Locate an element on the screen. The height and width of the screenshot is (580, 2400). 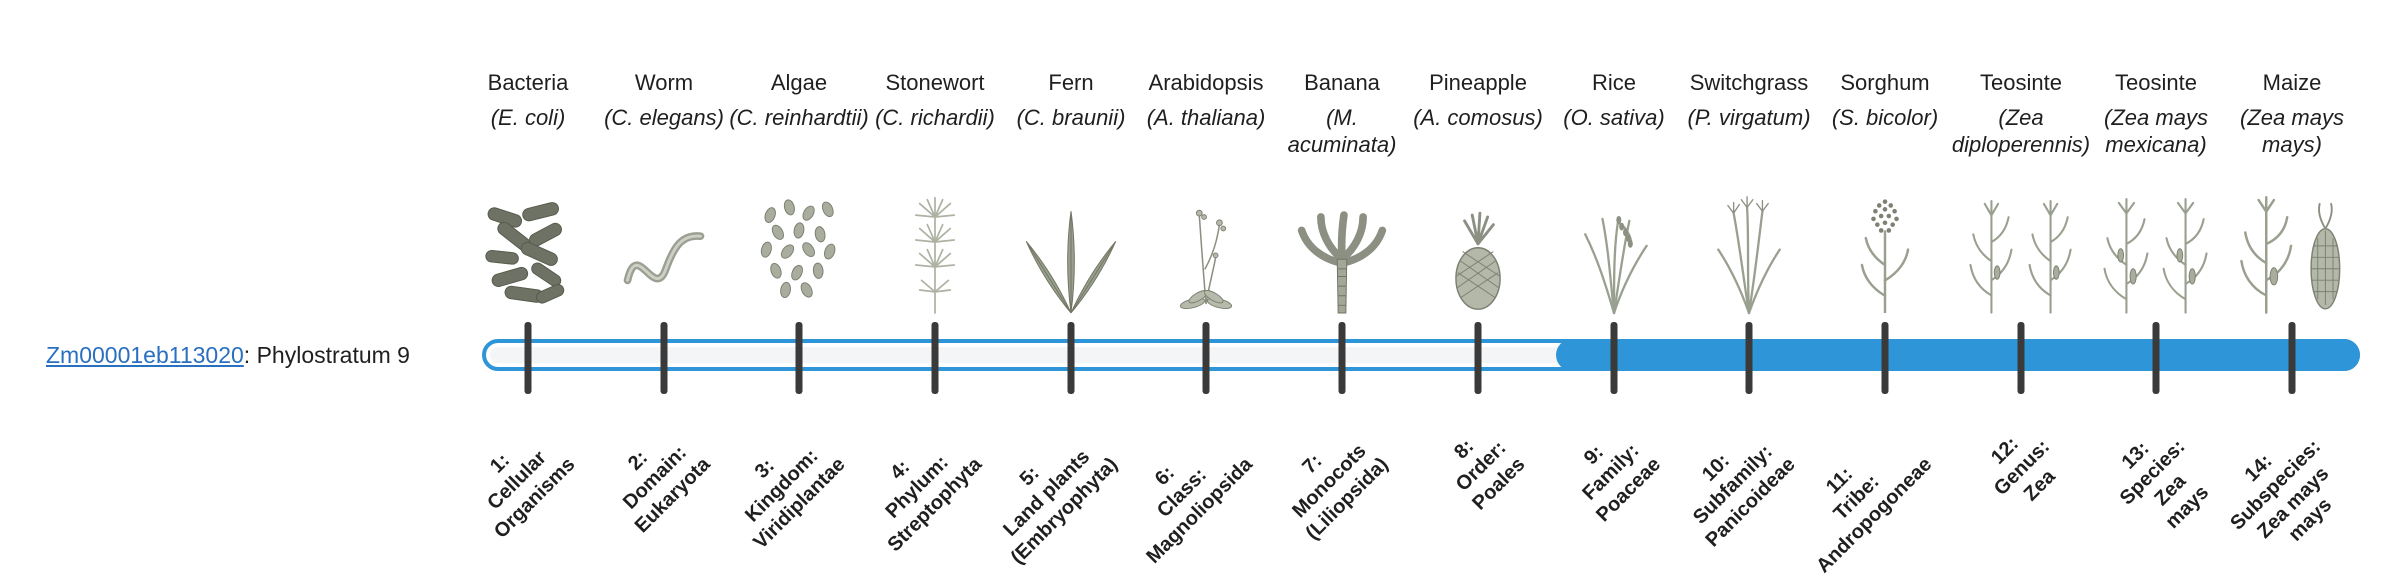
gene-label: Zm00001eb113020: Phylostratum 9 is located at coordinates (228, 355).